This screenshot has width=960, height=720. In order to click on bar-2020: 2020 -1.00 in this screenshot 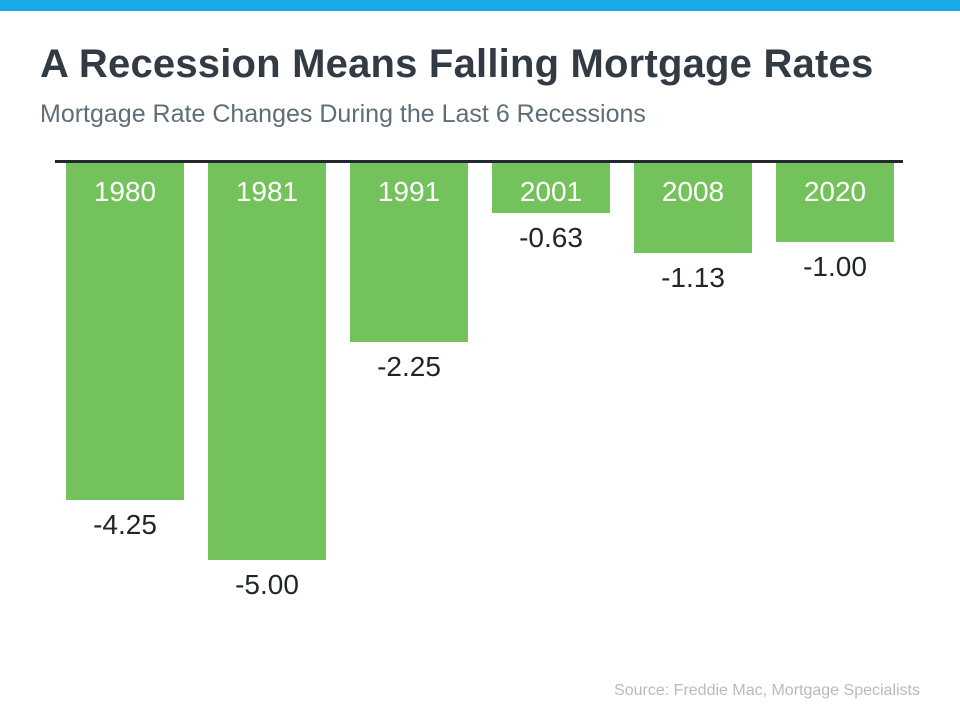, I will do `click(835, 222)`.